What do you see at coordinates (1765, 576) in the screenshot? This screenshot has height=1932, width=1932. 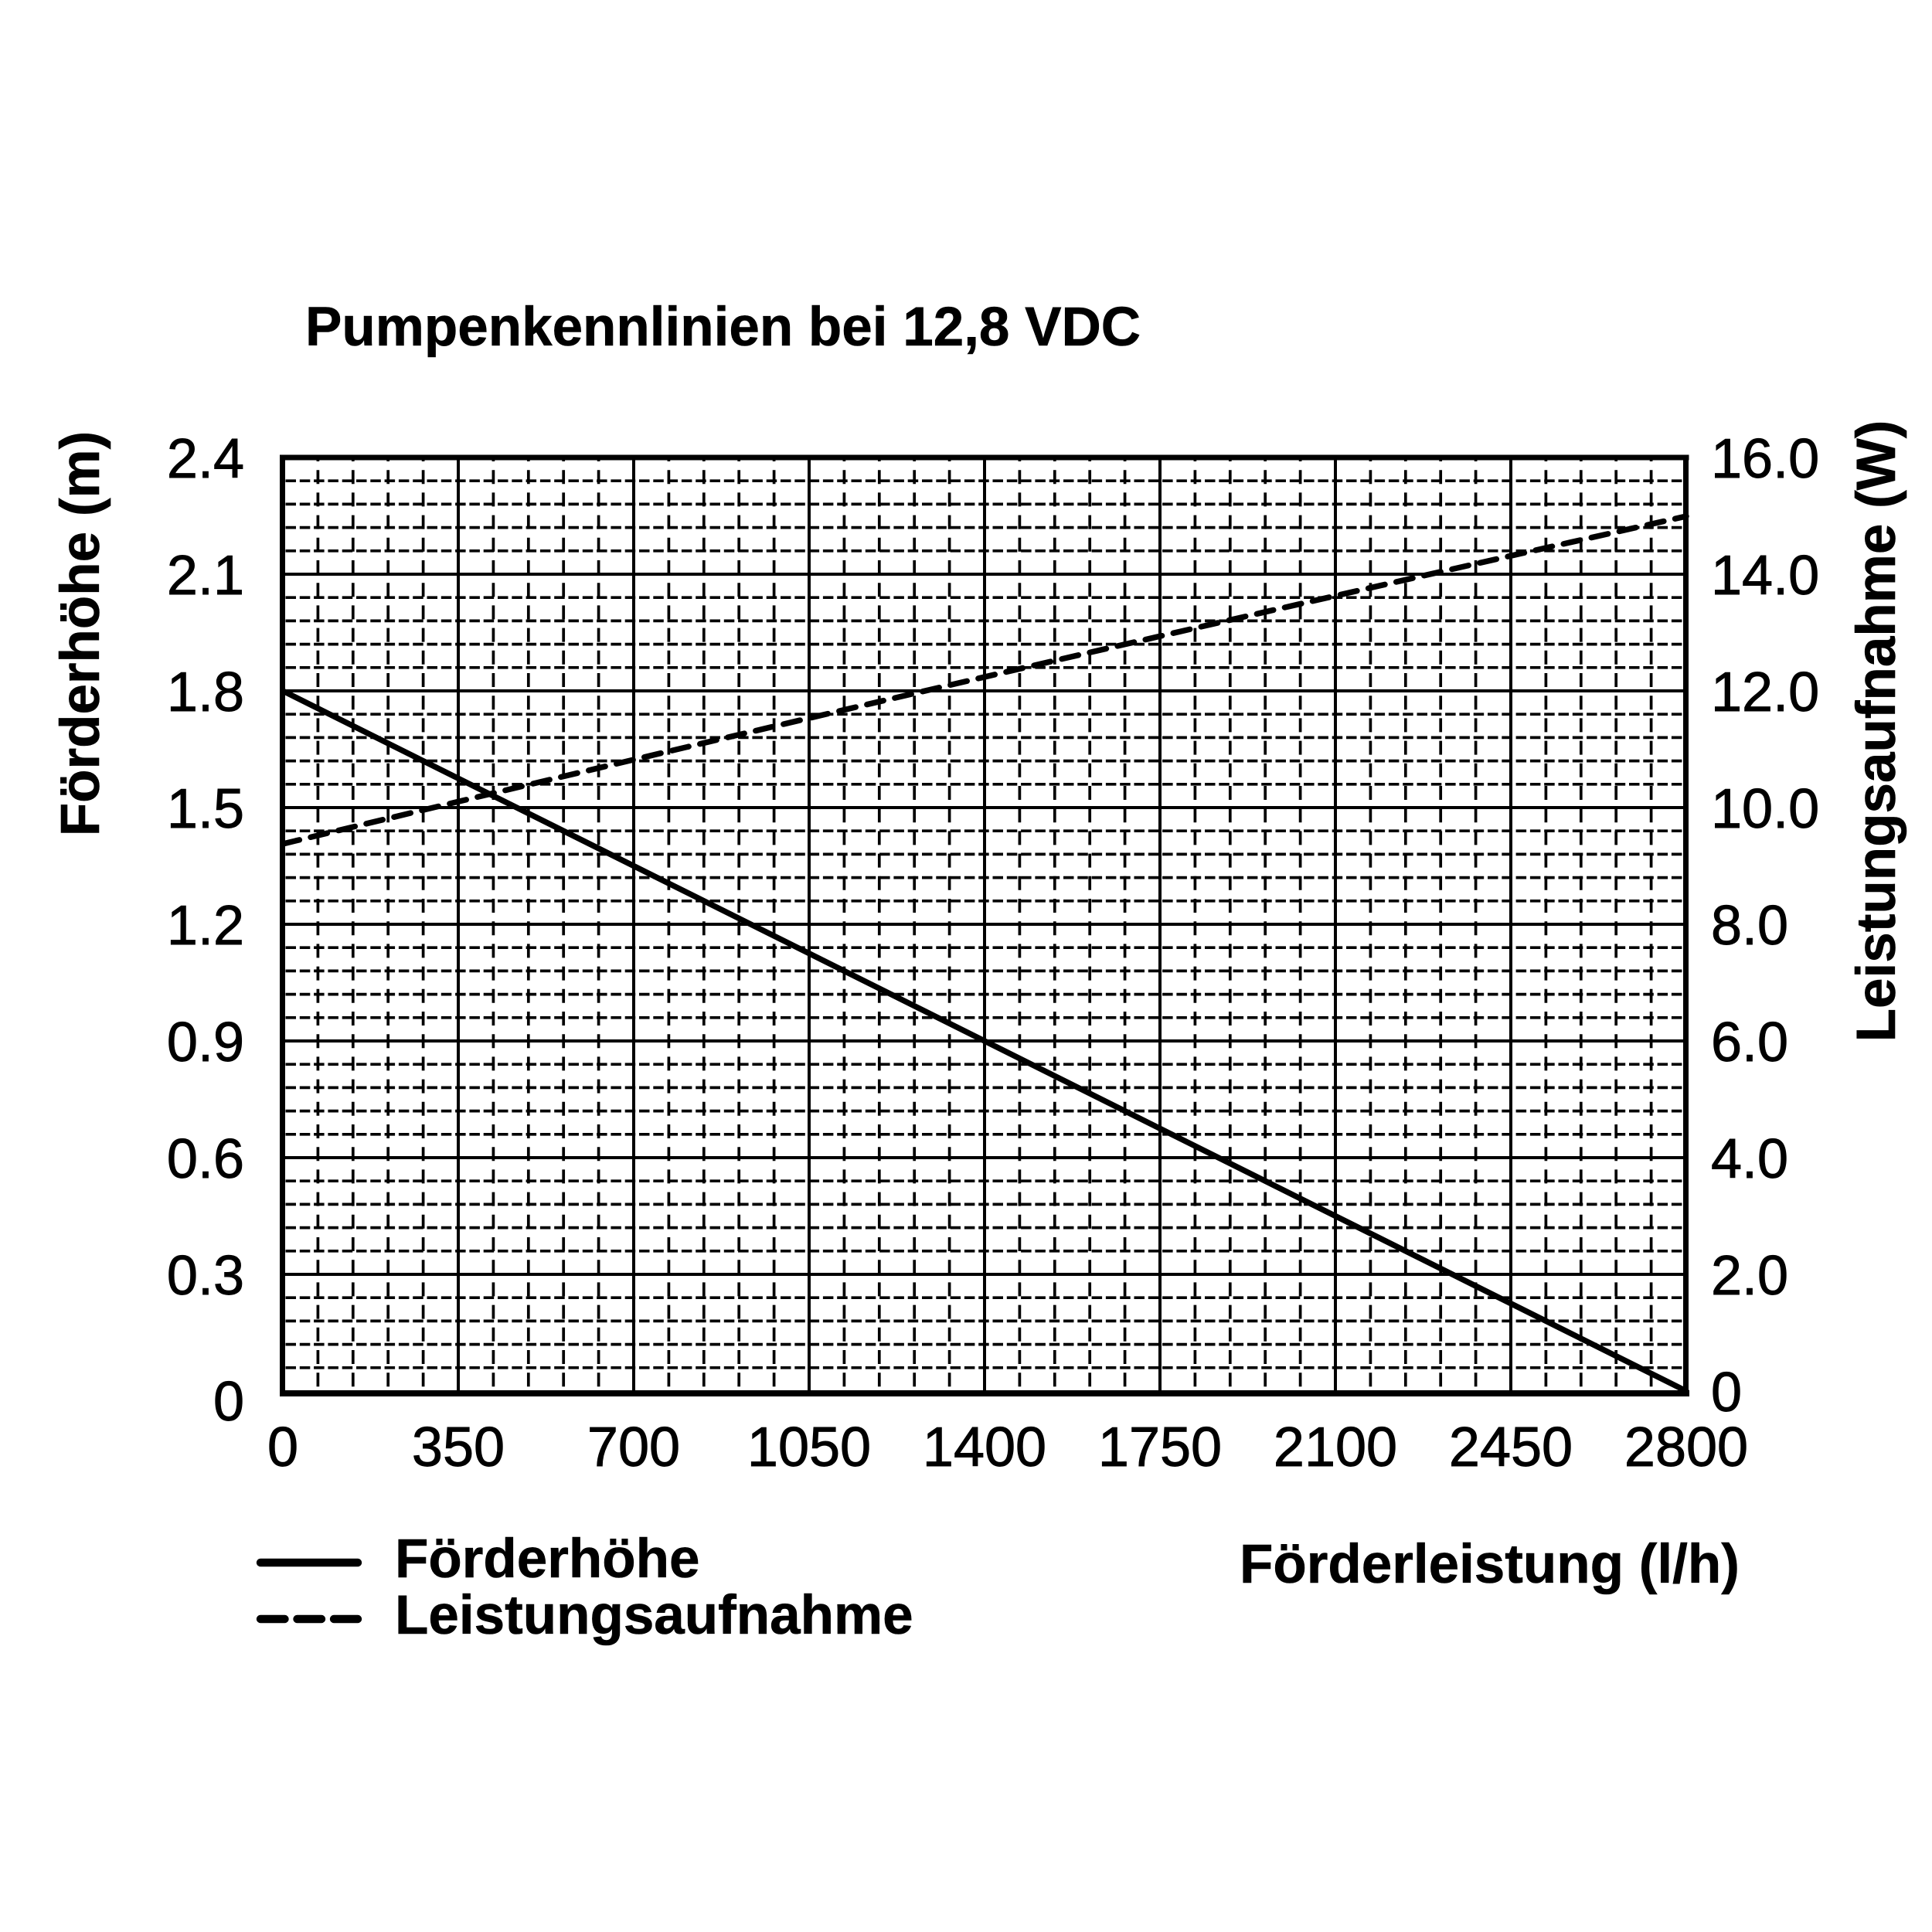 I see `svg-text: 14.0` at bounding box center [1765, 576].